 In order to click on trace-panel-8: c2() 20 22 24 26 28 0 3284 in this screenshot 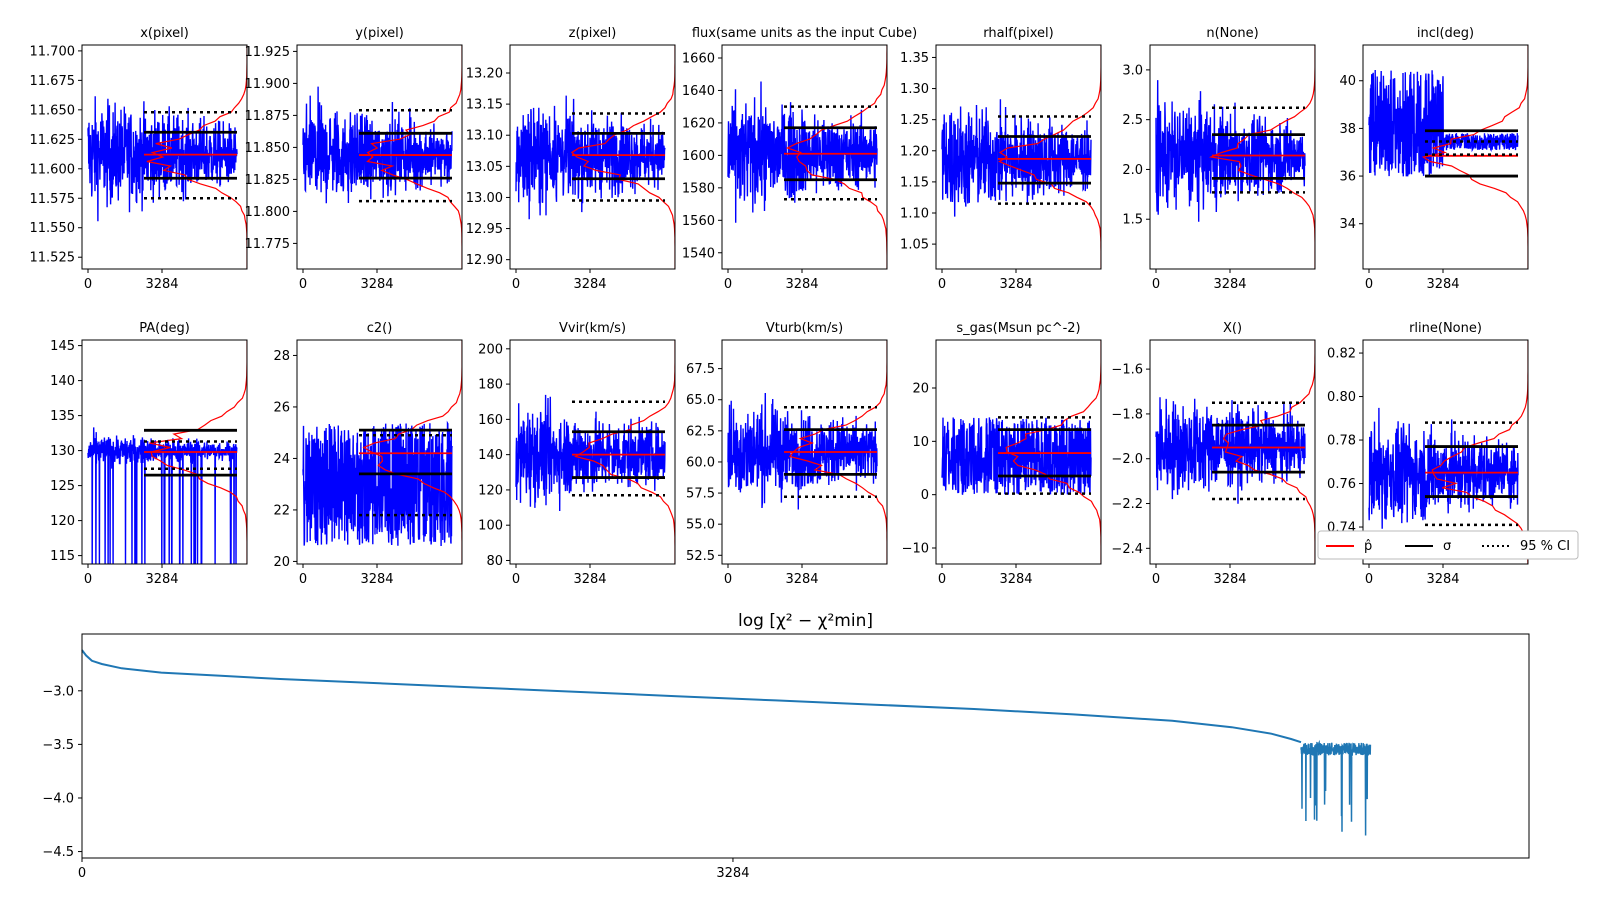, I will do `click(368, 454)`.